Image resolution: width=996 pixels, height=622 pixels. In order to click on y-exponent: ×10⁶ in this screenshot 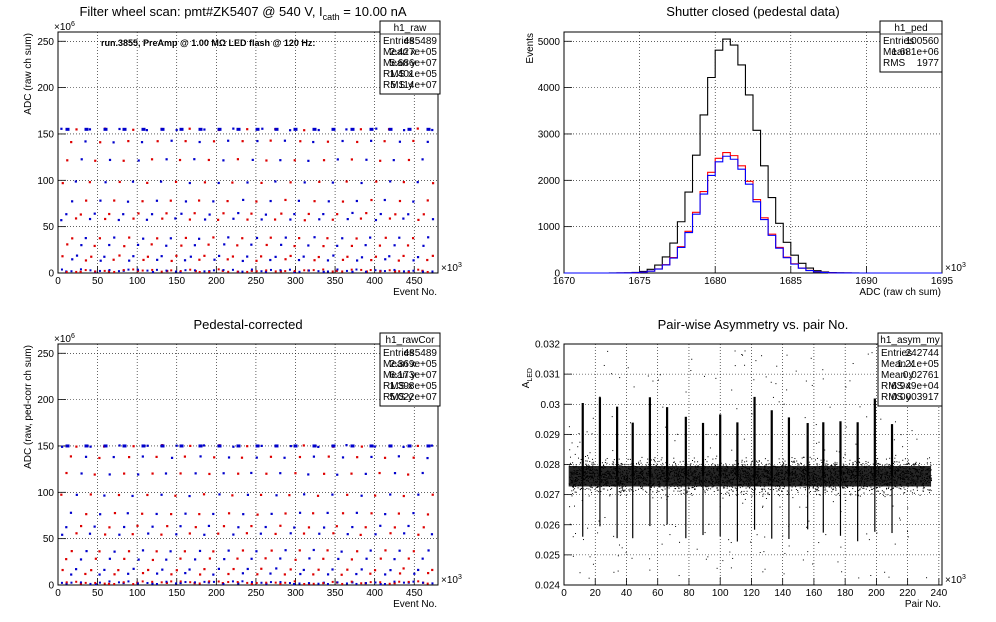, I will do `click(64, 339)`.